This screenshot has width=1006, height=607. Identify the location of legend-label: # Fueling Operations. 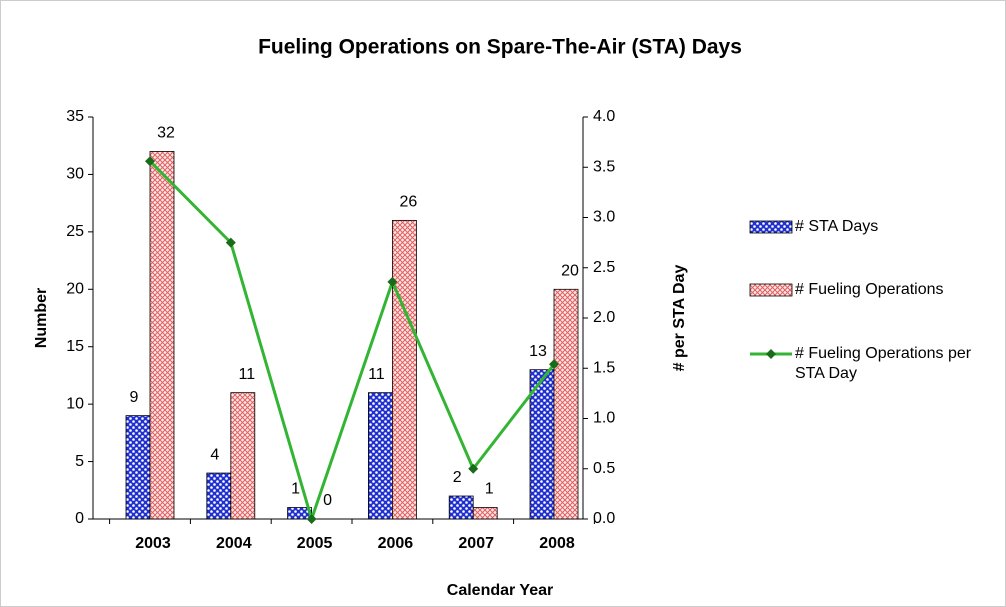
(869, 289).